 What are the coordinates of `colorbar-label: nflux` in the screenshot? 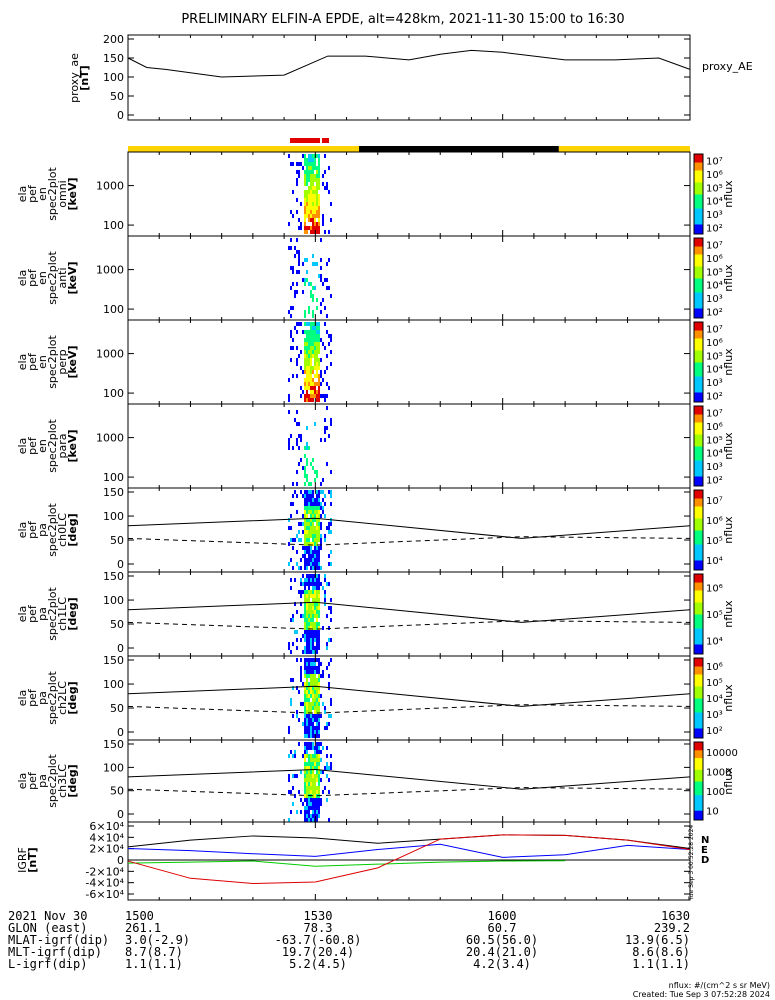 It's located at (728, 530).